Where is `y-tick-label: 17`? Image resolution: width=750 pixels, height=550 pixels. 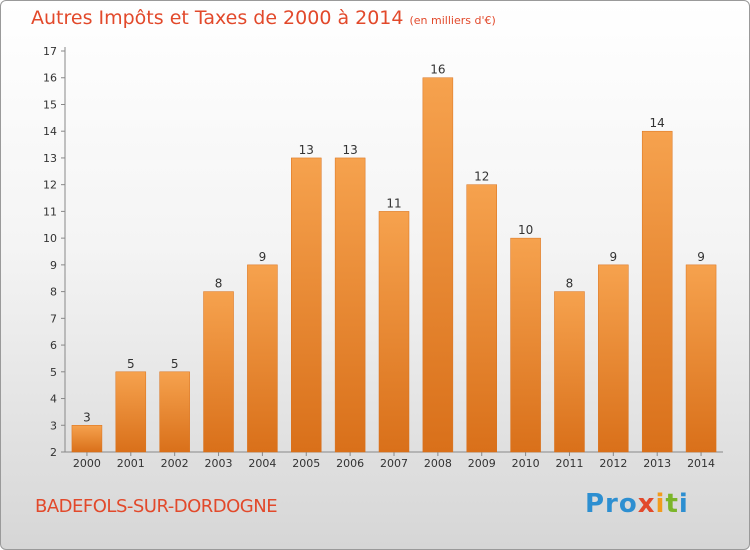 y-tick-label: 17 is located at coordinates (50, 51).